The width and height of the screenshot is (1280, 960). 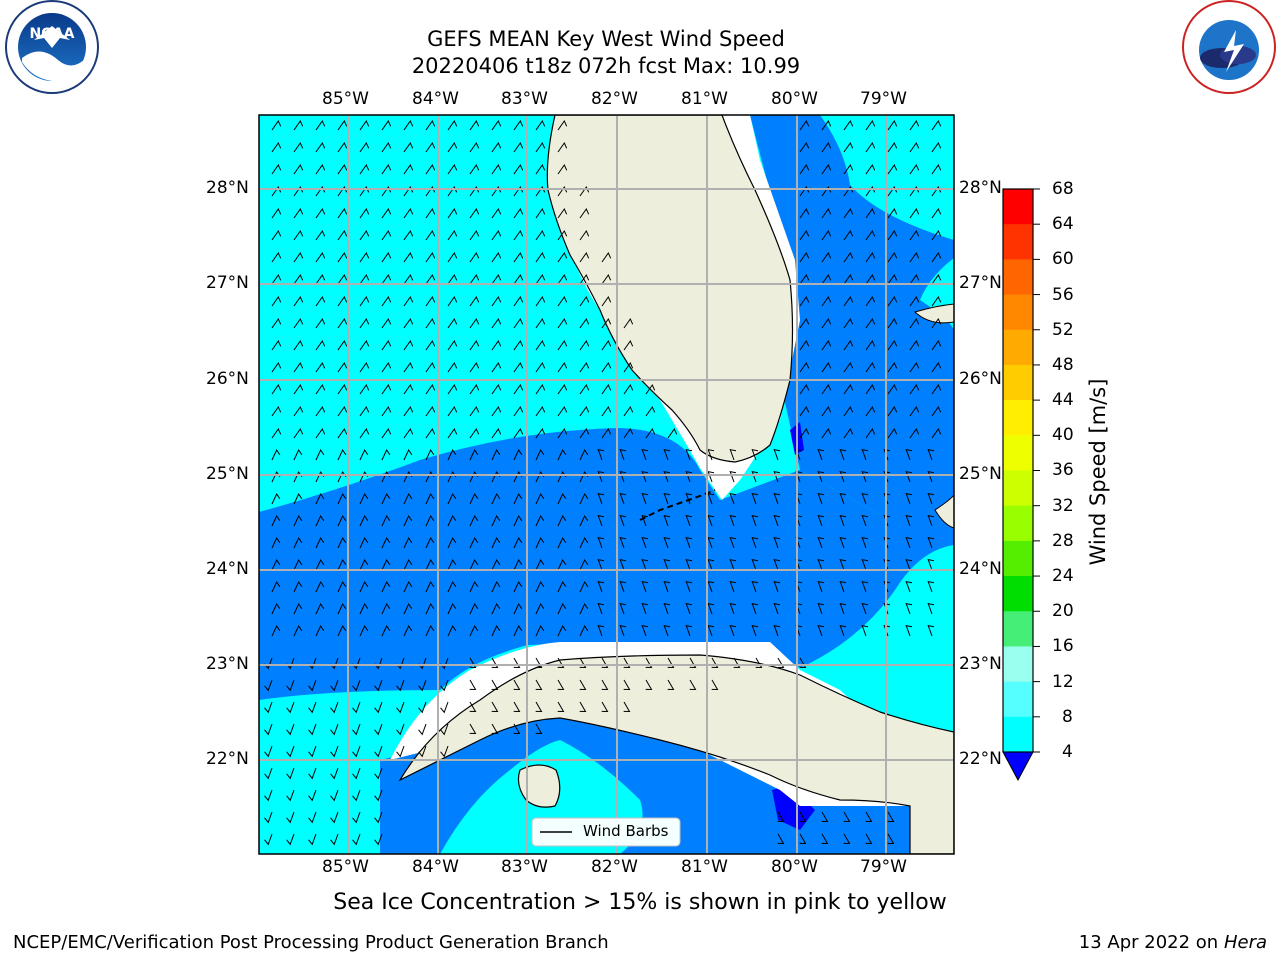 What do you see at coordinates (539, 786) in the screenshot?
I see `isle-of-youth` at bounding box center [539, 786].